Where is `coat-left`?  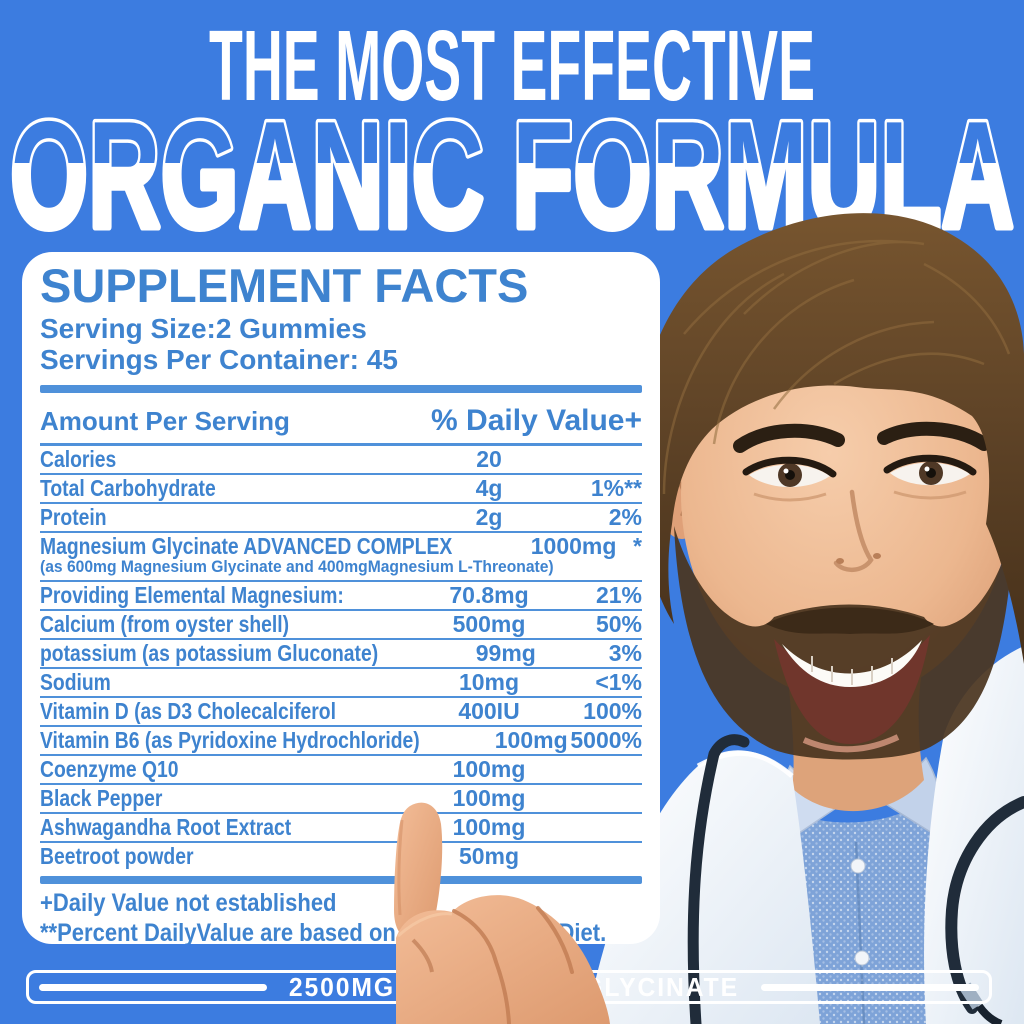 coat-left is located at coordinates (707, 887).